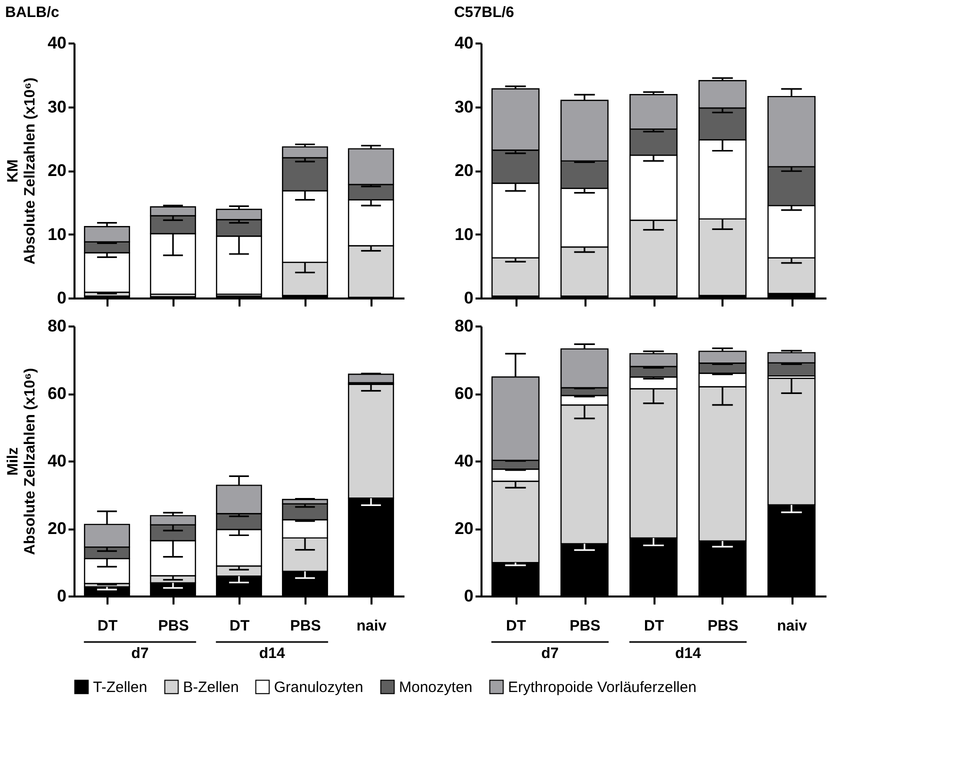  What do you see at coordinates (32, 12) in the screenshot?
I see `chart-title: BALB/c` at bounding box center [32, 12].